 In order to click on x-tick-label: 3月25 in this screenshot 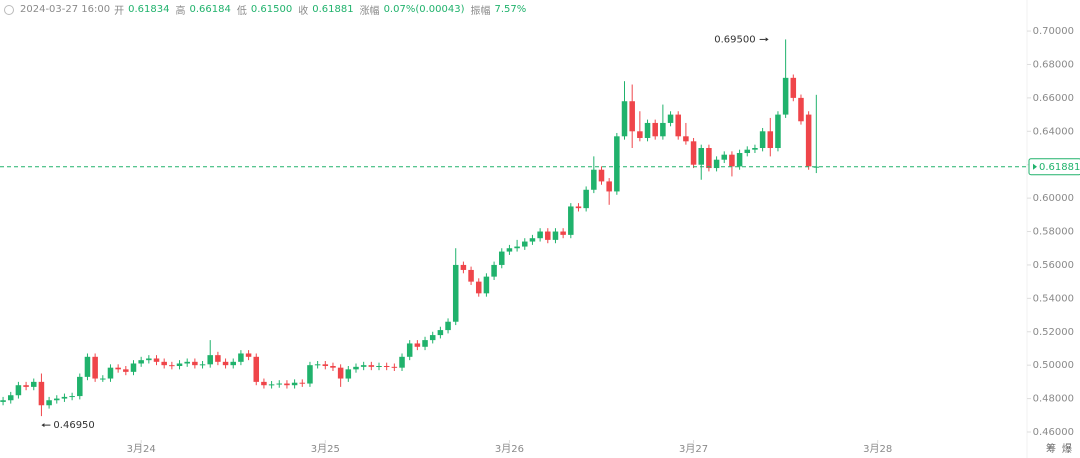, I will do `click(325, 449)`.